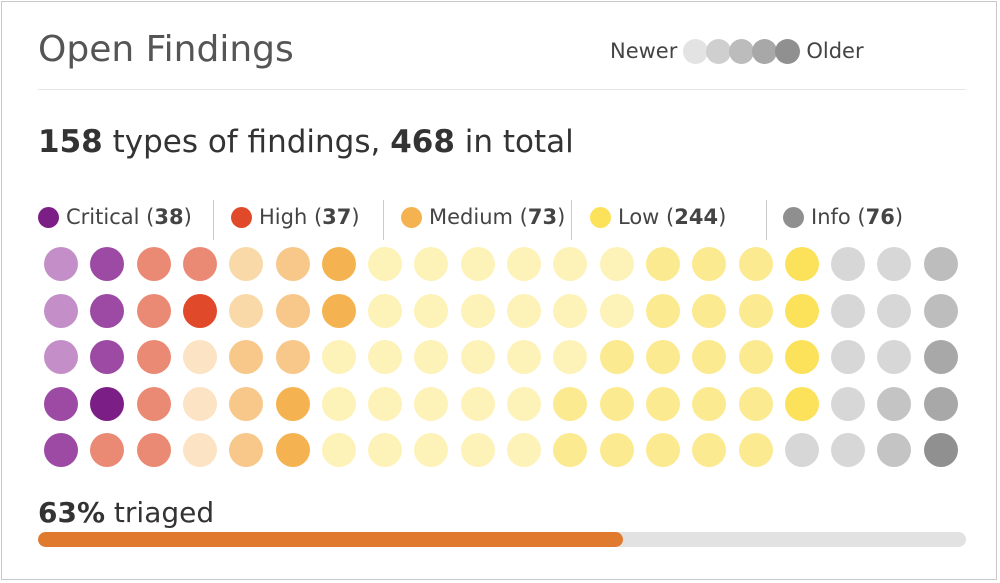 The height and width of the screenshot is (583, 1000). What do you see at coordinates (115, 217) in the screenshot?
I see `severity-legend-item-critical: Critical (38)` at bounding box center [115, 217].